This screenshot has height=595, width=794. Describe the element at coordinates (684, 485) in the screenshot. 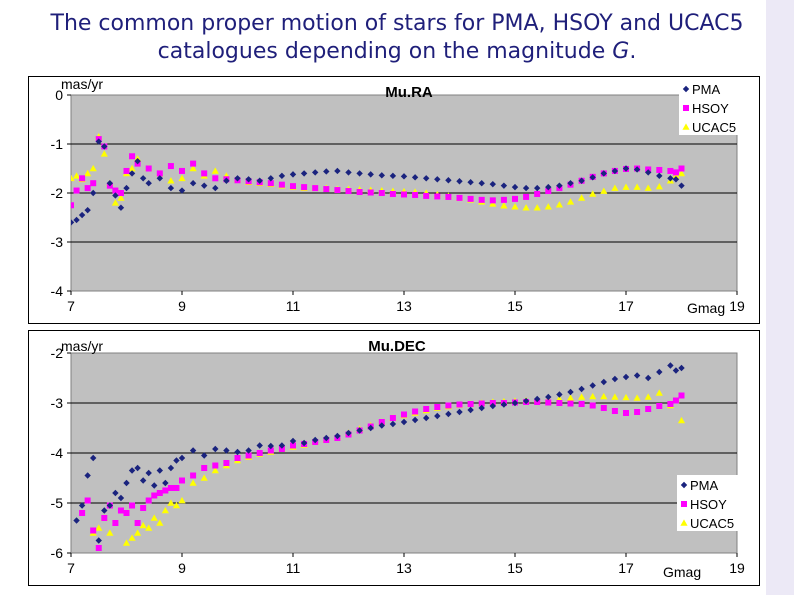

I see `mu-dec-legend-marker-pma` at that location.